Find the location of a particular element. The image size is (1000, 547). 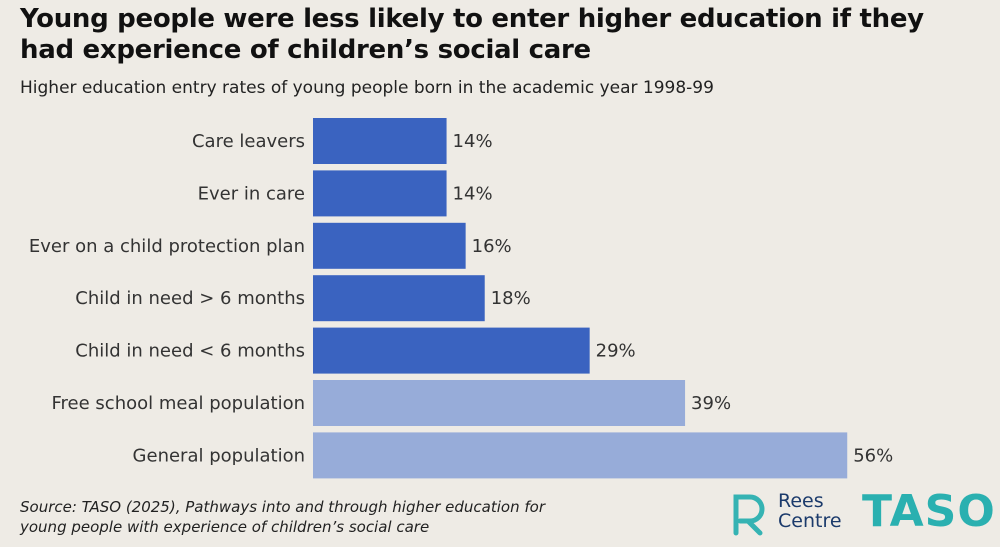

value-label: 29% is located at coordinates (616, 351).